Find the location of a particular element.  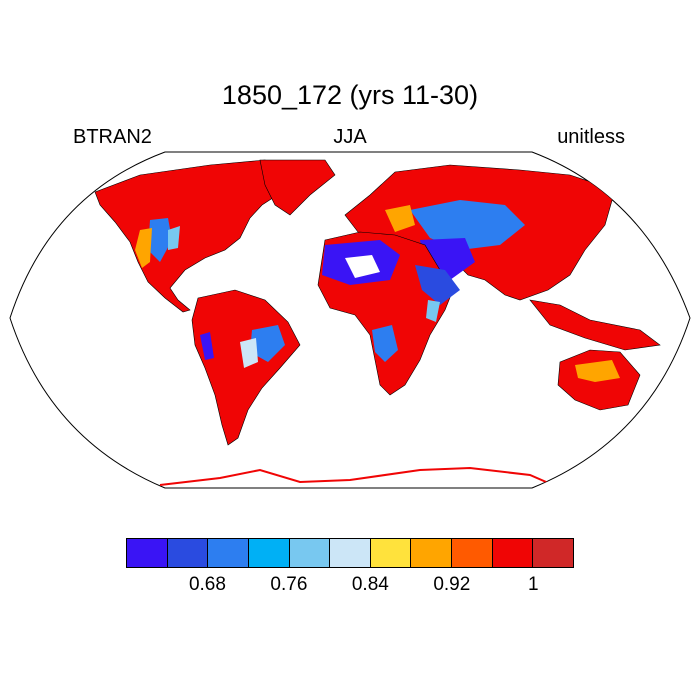

ne-brazil-light-patch is located at coordinates (249, 353).